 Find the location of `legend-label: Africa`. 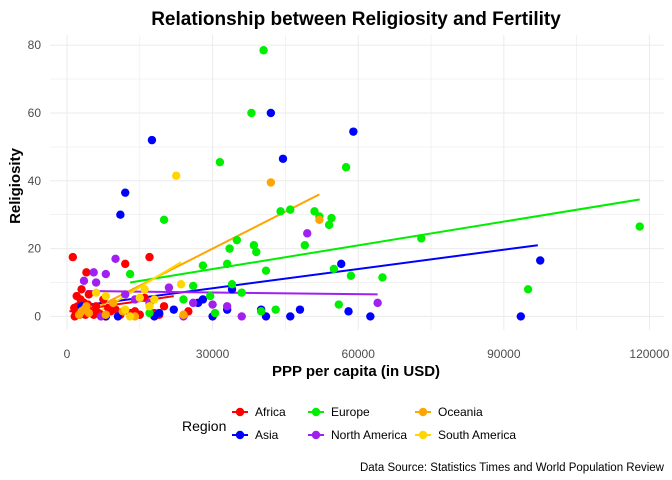

legend-label: Africa is located at coordinates (270, 412).